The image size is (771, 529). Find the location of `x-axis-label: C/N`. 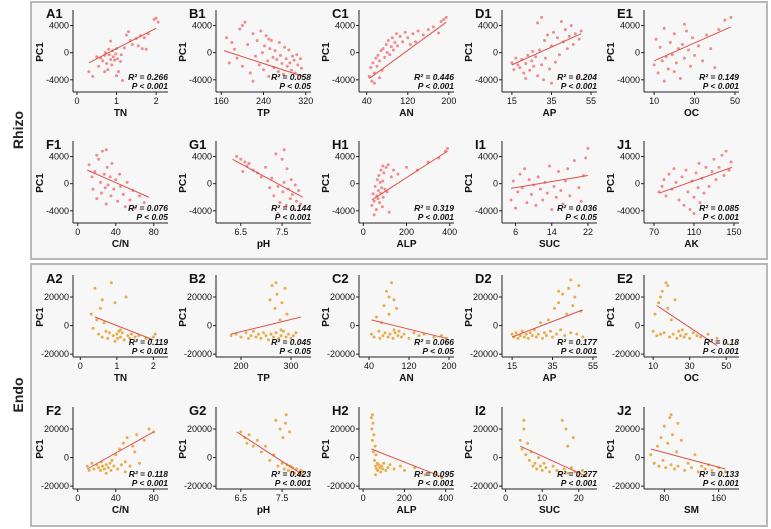

x-axis-label: C/N is located at coordinates (120, 510).